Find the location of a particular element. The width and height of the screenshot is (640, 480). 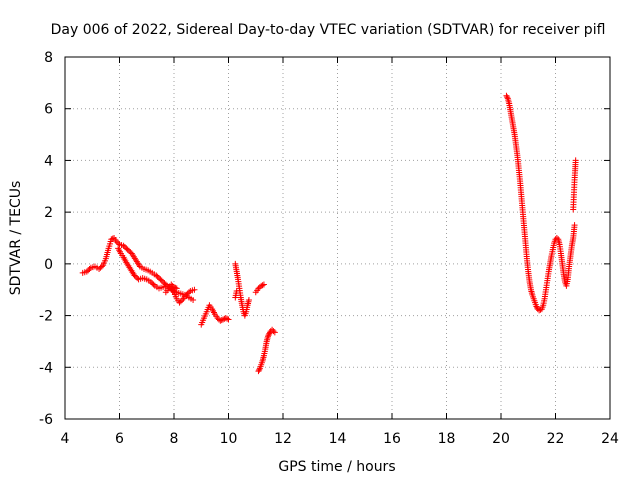

x-tick-label: 14 is located at coordinates (338, 439).